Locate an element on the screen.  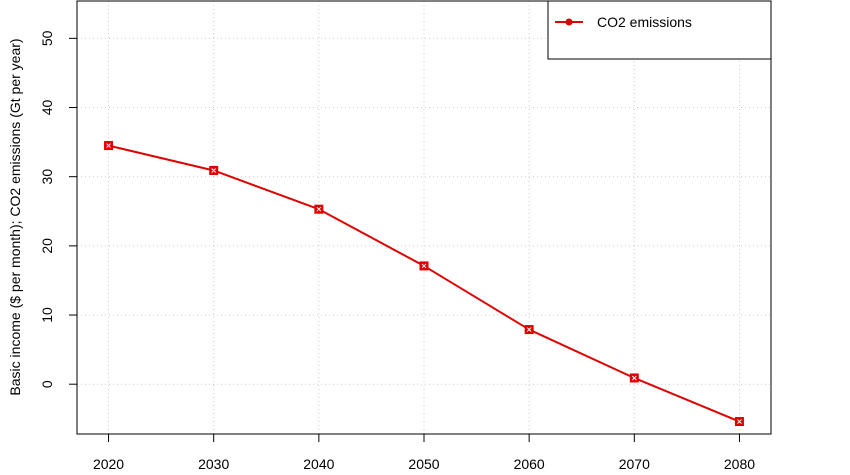
y-tick-label-20: 20 is located at coordinates (47, 246).